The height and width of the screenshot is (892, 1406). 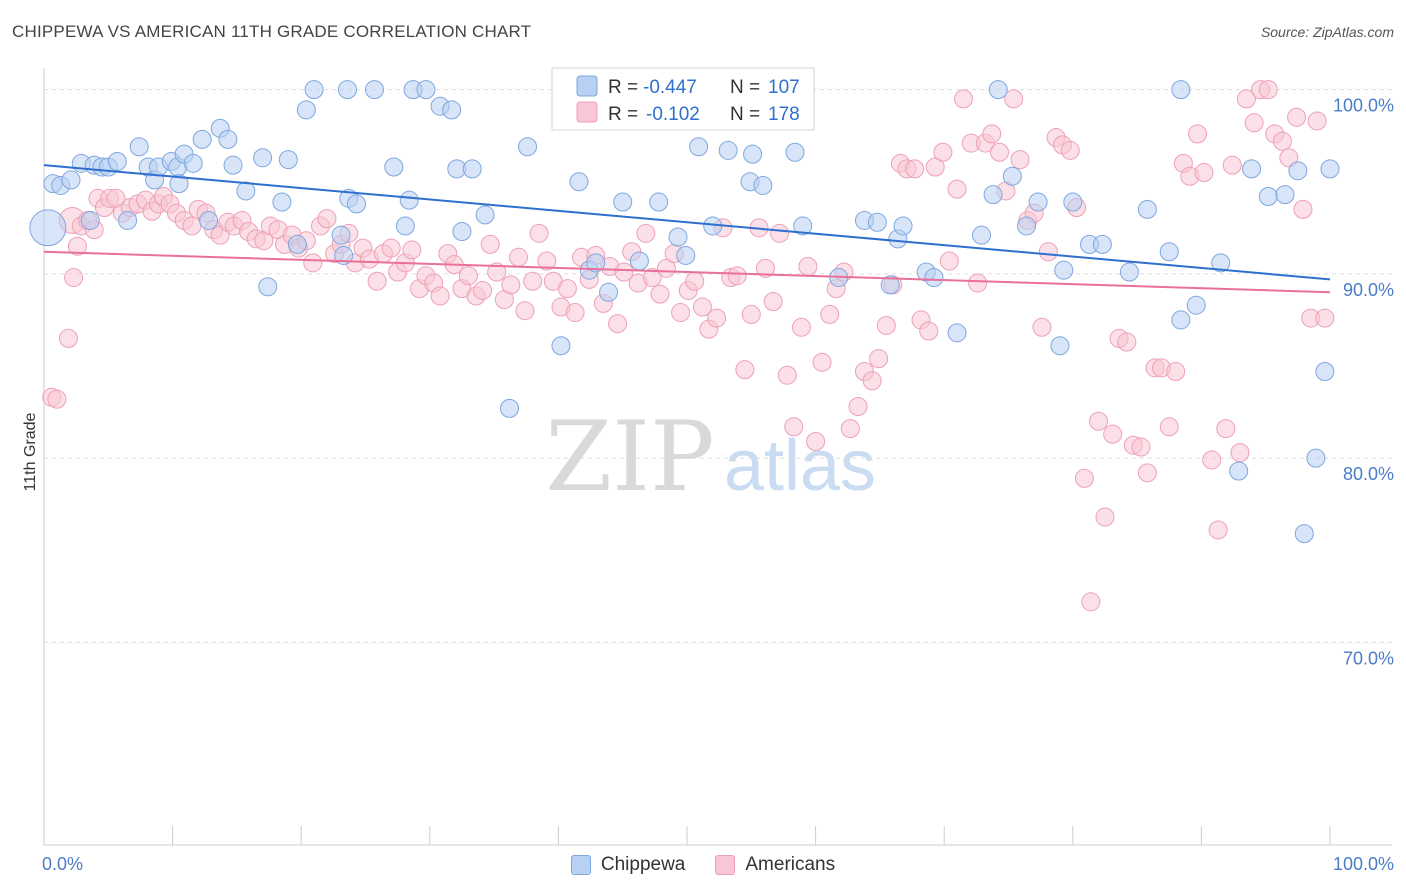 What do you see at coordinates (623, 87) in the screenshot?
I see `legend-r-label-0: R =` at bounding box center [623, 87].